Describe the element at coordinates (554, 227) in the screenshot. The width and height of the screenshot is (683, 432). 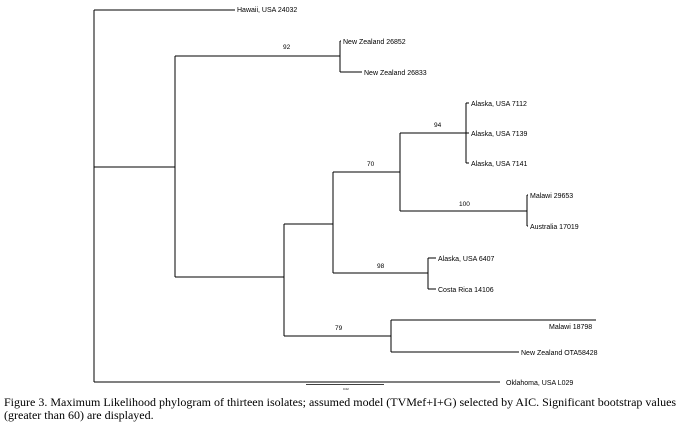
I see `leaf-label-australia-17019: Australia 17019` at that location.